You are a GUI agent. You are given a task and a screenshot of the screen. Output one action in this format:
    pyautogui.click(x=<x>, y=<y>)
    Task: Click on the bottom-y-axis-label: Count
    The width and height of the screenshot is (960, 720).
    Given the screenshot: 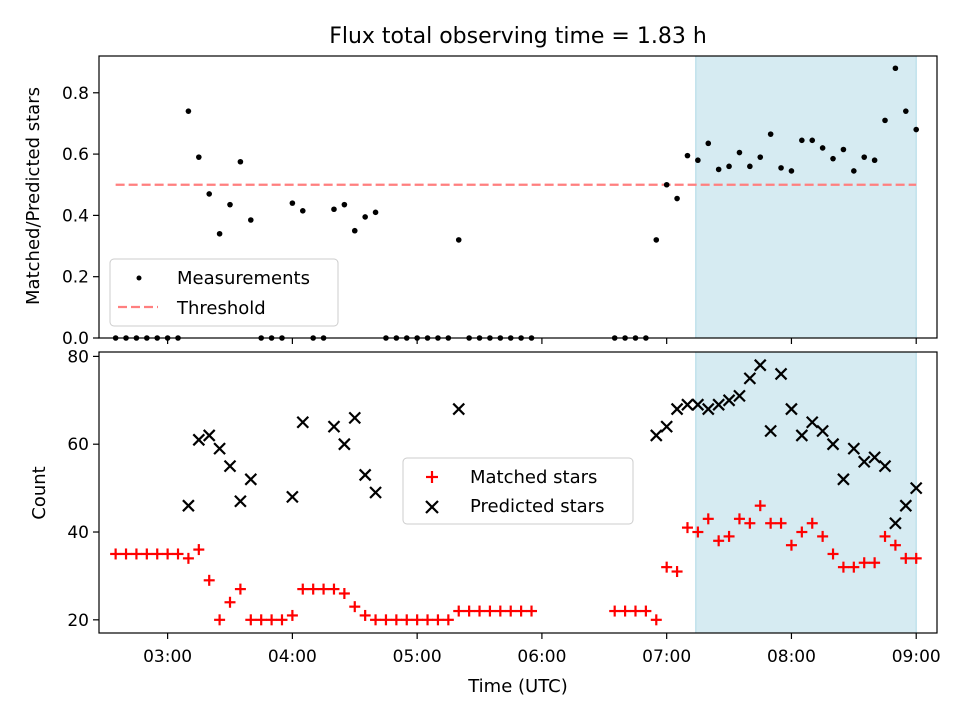 What is the action you would take?
    pyautogui.click(x=39, y=492)
    